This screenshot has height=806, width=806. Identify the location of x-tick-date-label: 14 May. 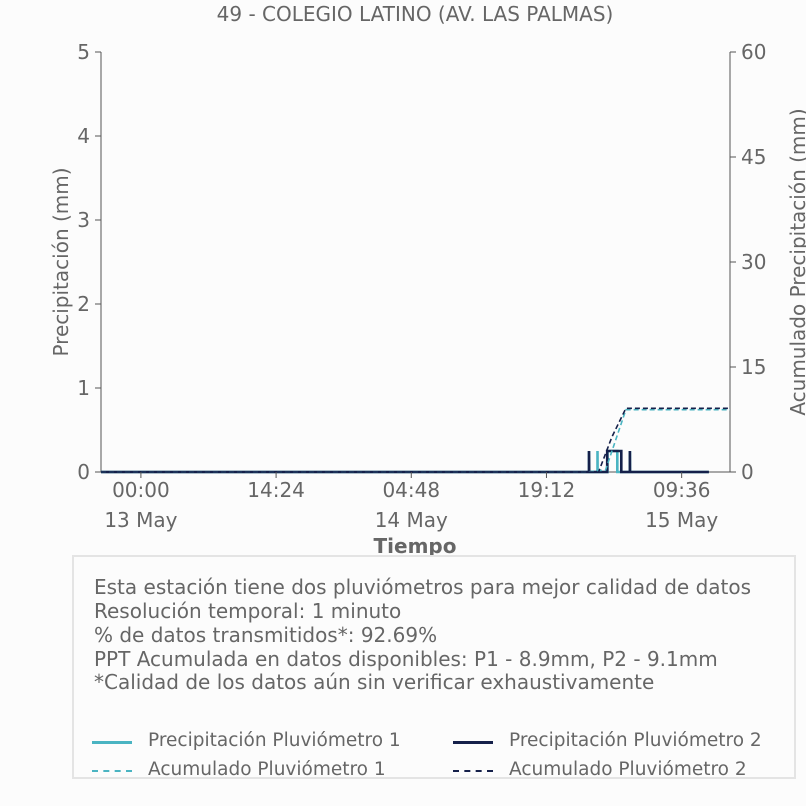
(411, 520).